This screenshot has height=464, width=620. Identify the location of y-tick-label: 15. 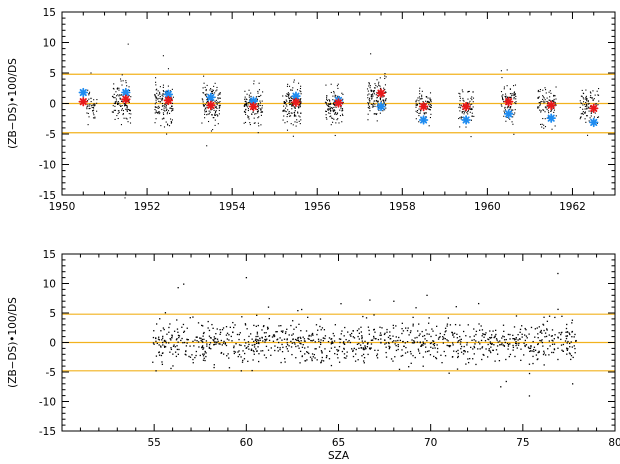
(49, 13).